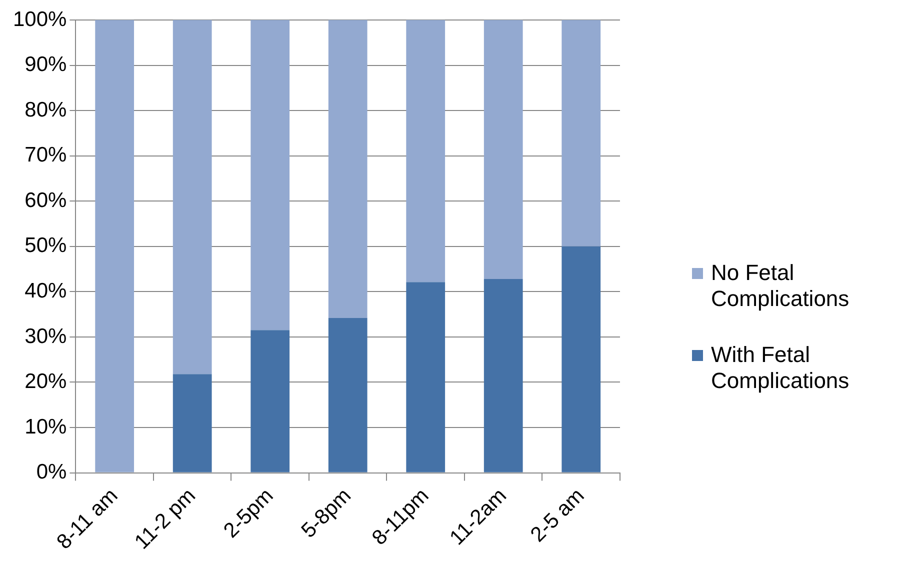 The height and width of the screenshot is (568, 897). Describe the element at coordinates (51, 472) in the screenshot. I see `y-tick-label: 0%` at that location.